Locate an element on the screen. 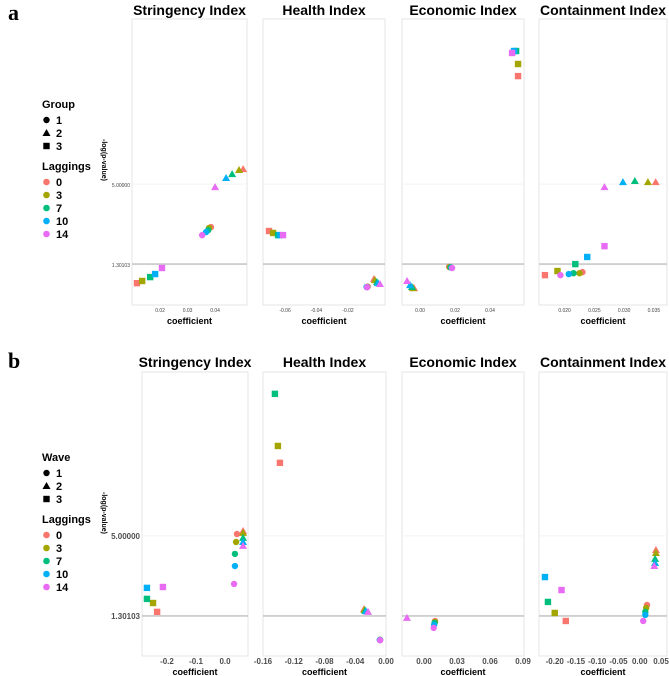 This screenshot has height=676, width=669. x-tick-label: 0.02 is located at coordinates (455, 311).